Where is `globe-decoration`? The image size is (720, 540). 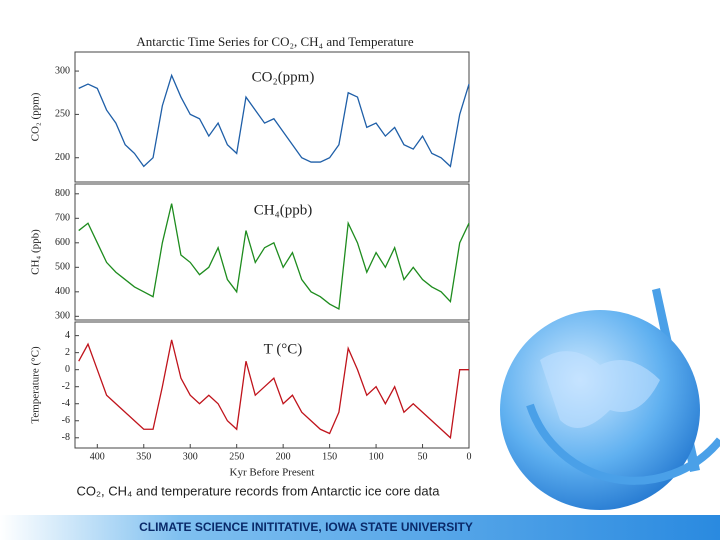 globe-decoration is located at coordinates (610, 399).